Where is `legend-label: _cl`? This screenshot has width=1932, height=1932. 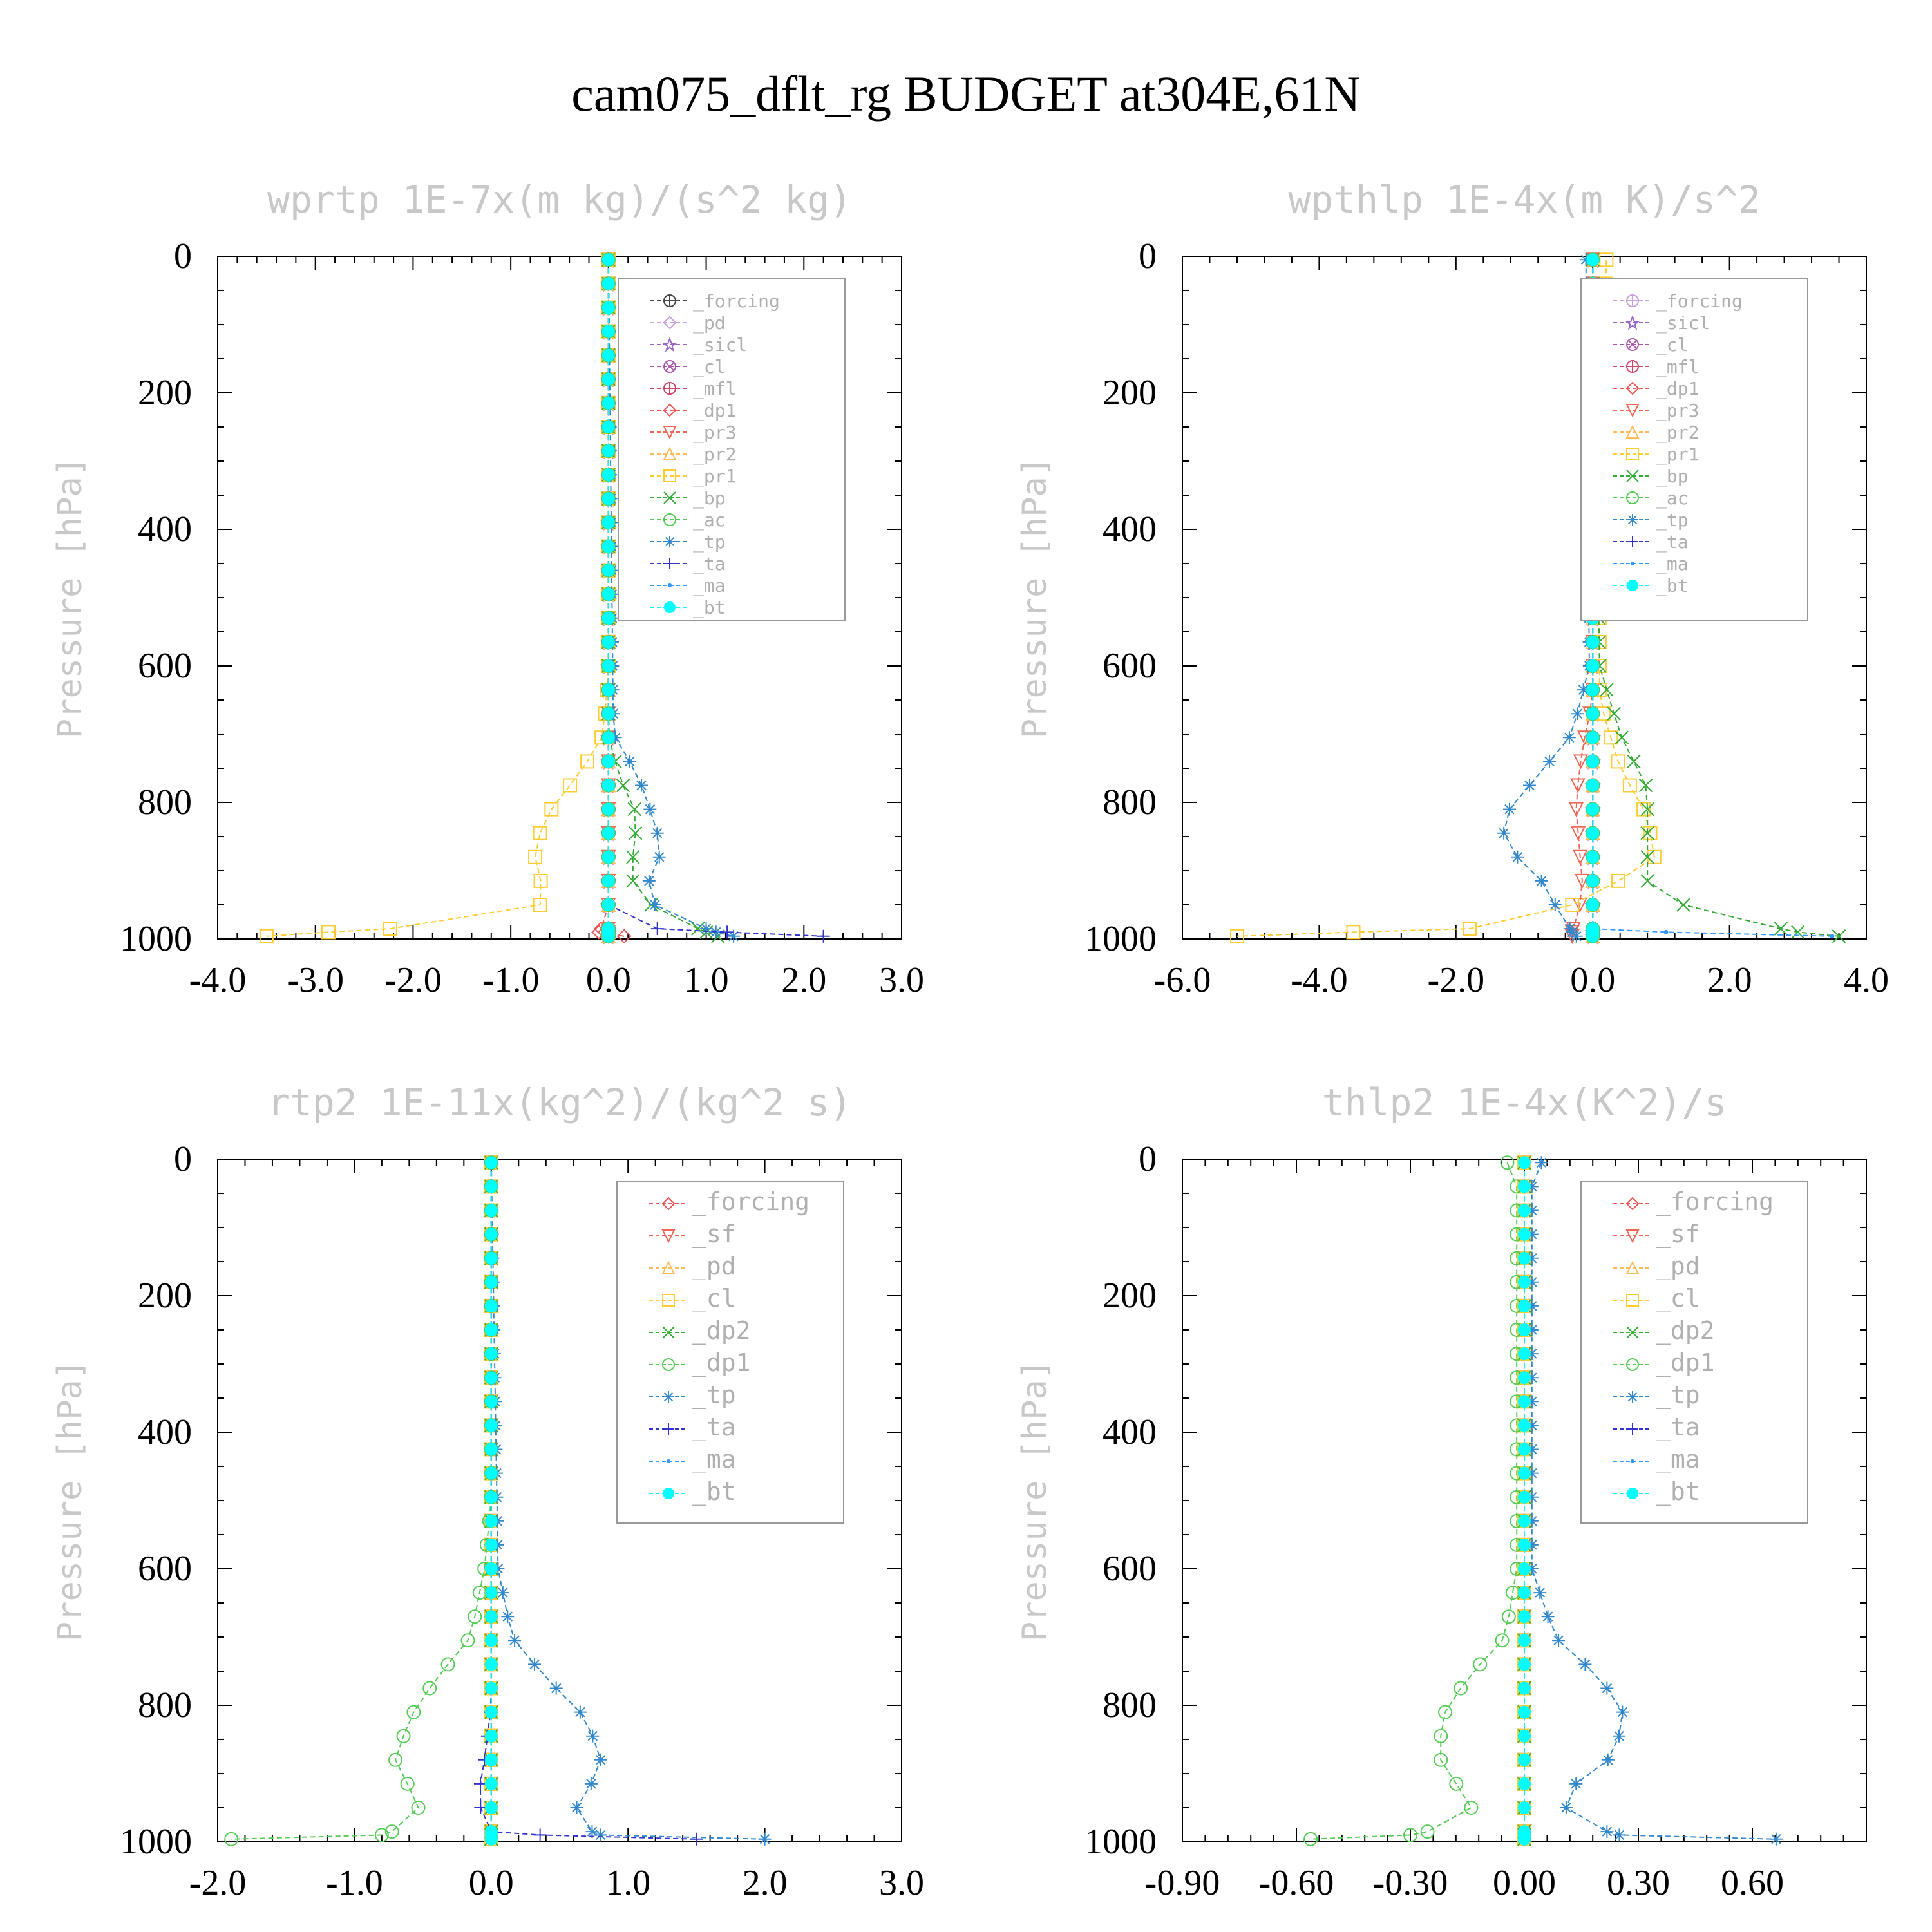
legend-label: _cl is located at coordinates (1673, 345).